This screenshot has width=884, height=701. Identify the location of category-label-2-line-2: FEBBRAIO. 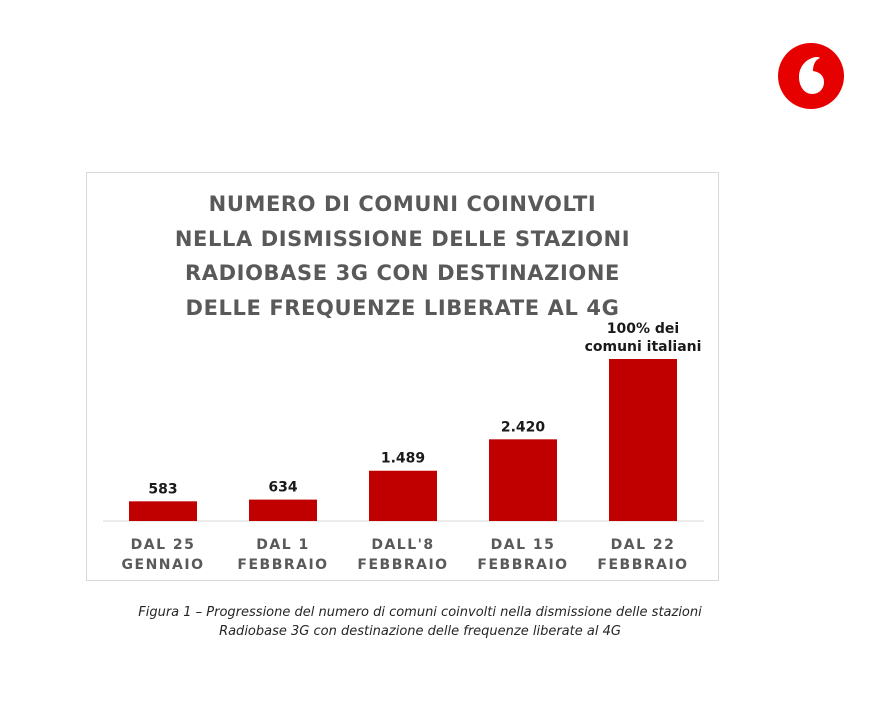
(282, 565).